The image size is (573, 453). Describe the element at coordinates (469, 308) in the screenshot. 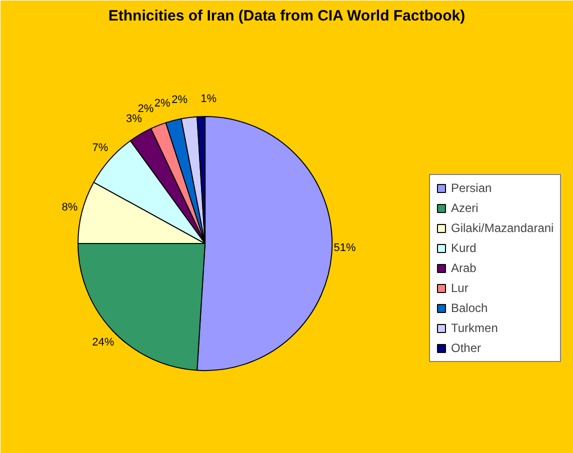

I see `legend-label: Baloch` at that location.